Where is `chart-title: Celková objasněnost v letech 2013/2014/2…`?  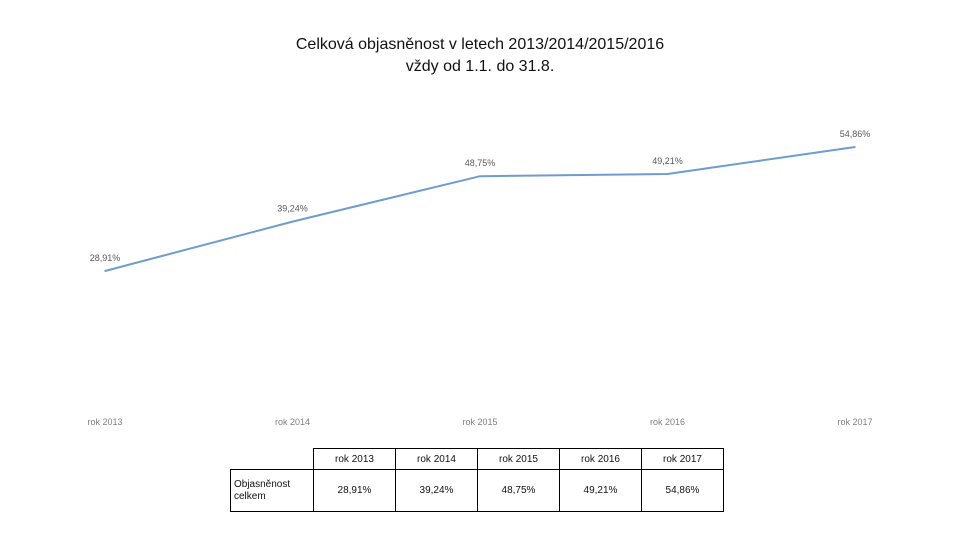
chart-title: Celková objasněnost v letech 2013/2014/2… is located at coordinates (480, 56).